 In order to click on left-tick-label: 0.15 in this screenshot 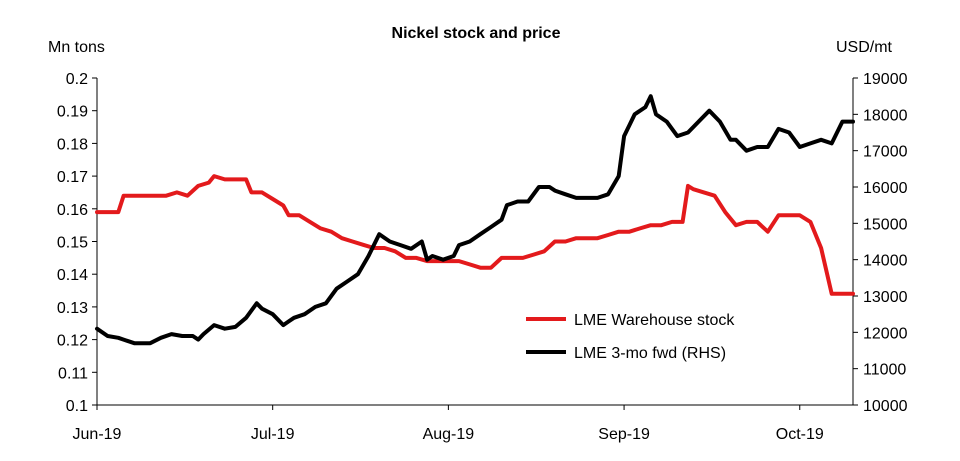, I will do `click(72, 243)`.